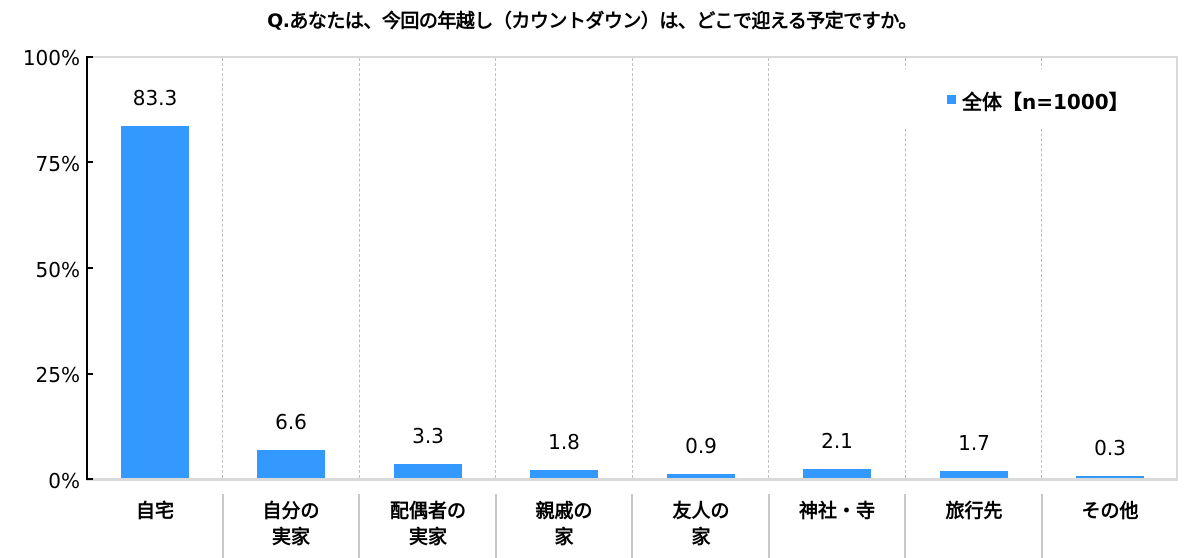  What do you see at coordinates (428, 436) in the screenshot?
I see `value-label: 3.3` at bounding box center [428, 436].